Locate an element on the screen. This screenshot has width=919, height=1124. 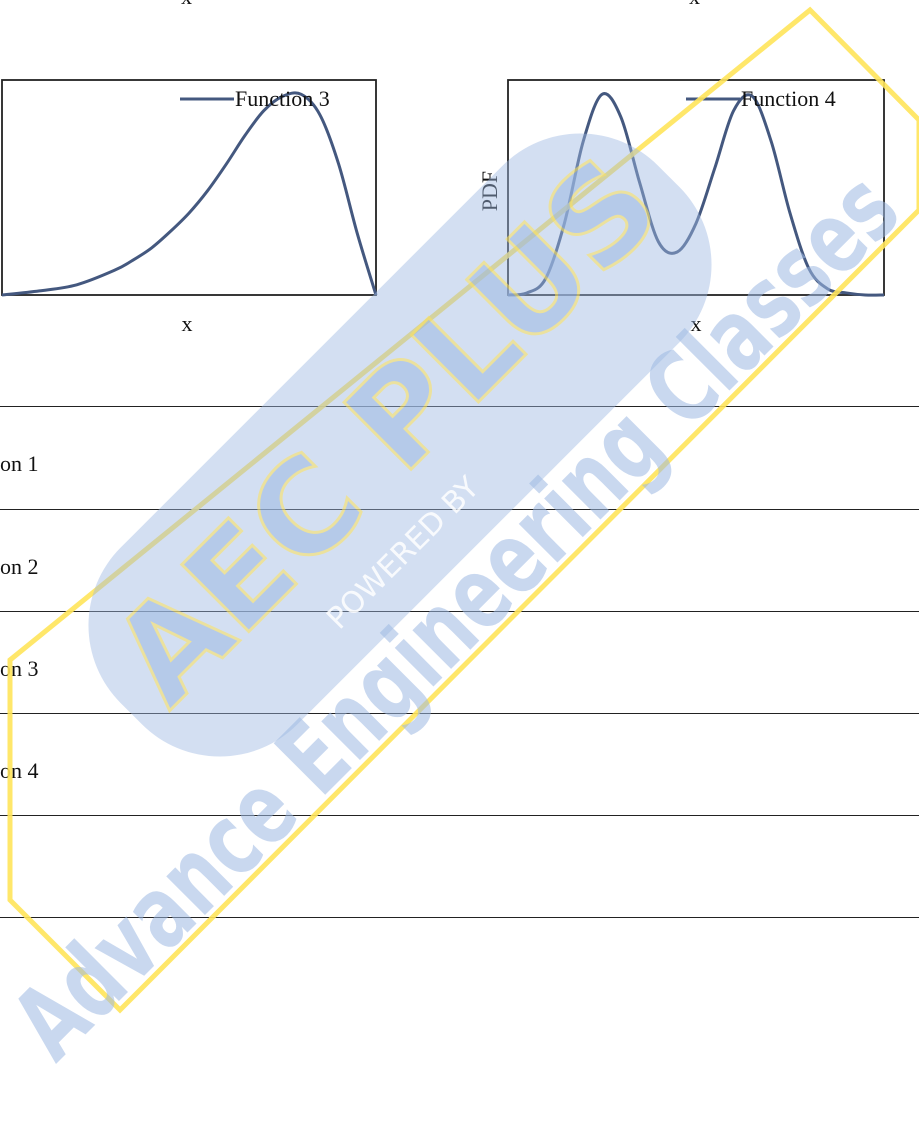
legend-label: Function 4 is located at coordinates (788, 98).